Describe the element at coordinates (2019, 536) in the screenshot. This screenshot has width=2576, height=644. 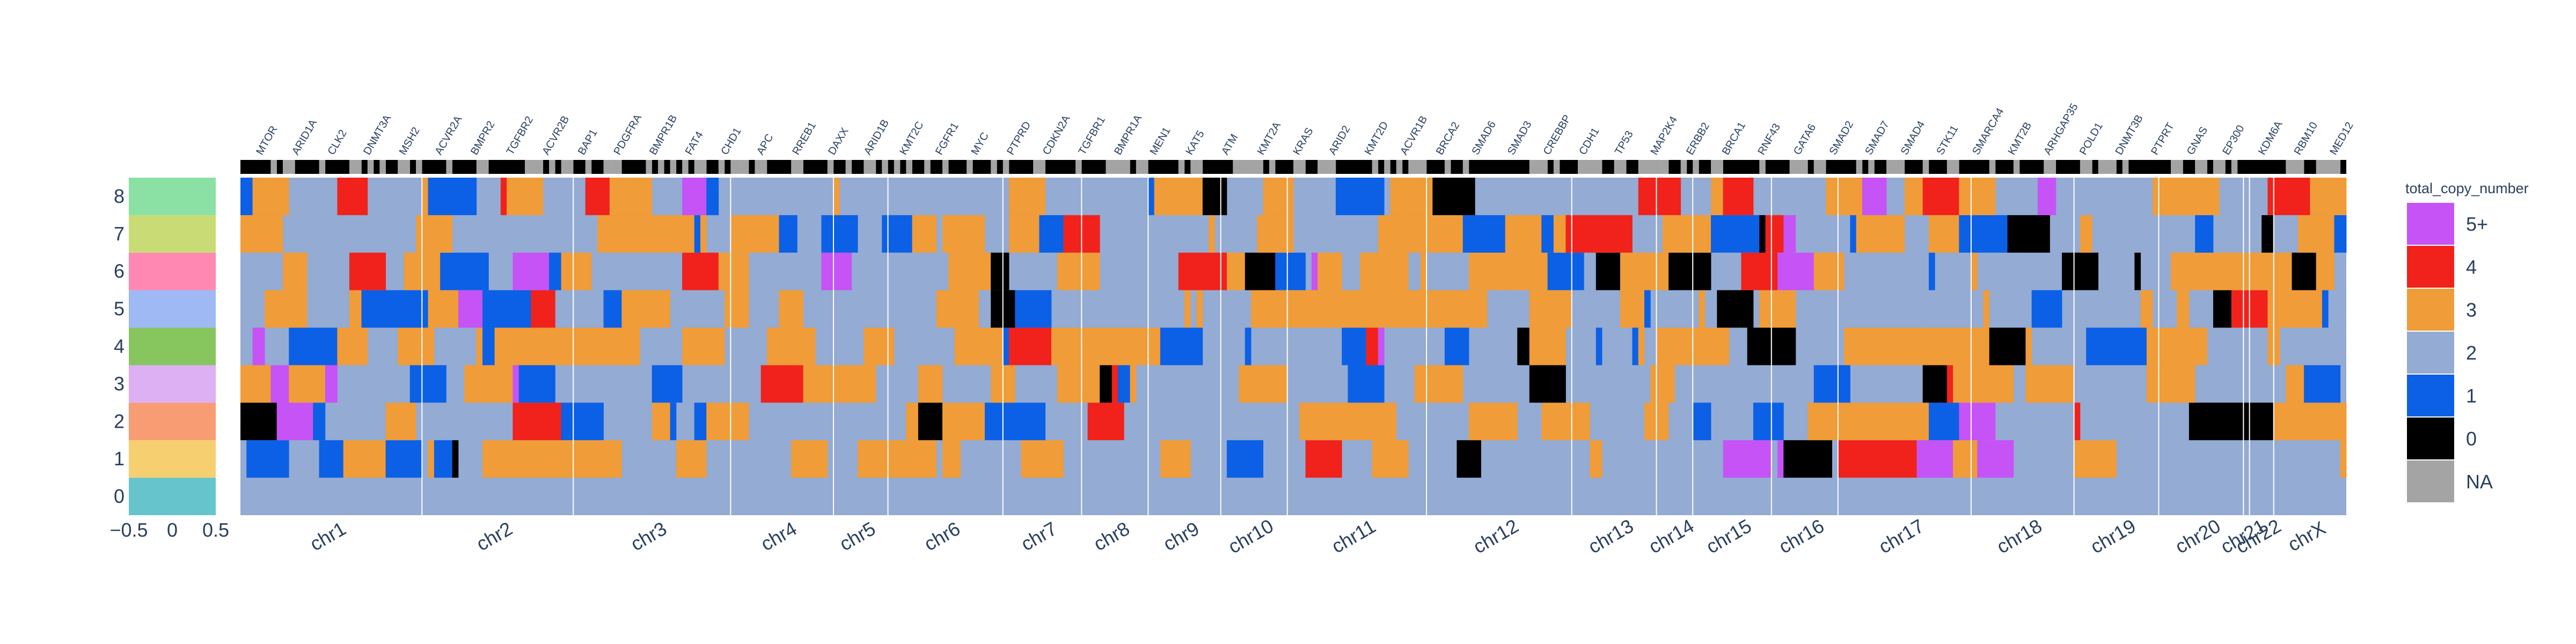
I see `chromosome-label: chr18` at that location.